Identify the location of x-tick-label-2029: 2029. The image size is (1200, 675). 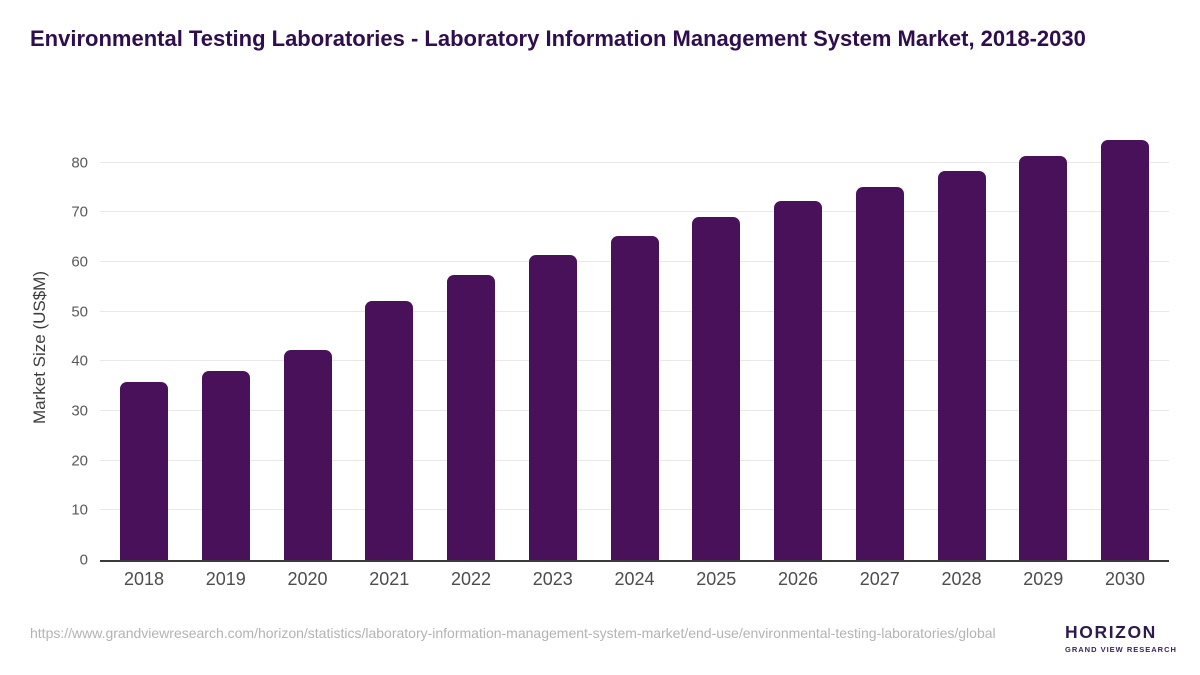
(1043, 579).